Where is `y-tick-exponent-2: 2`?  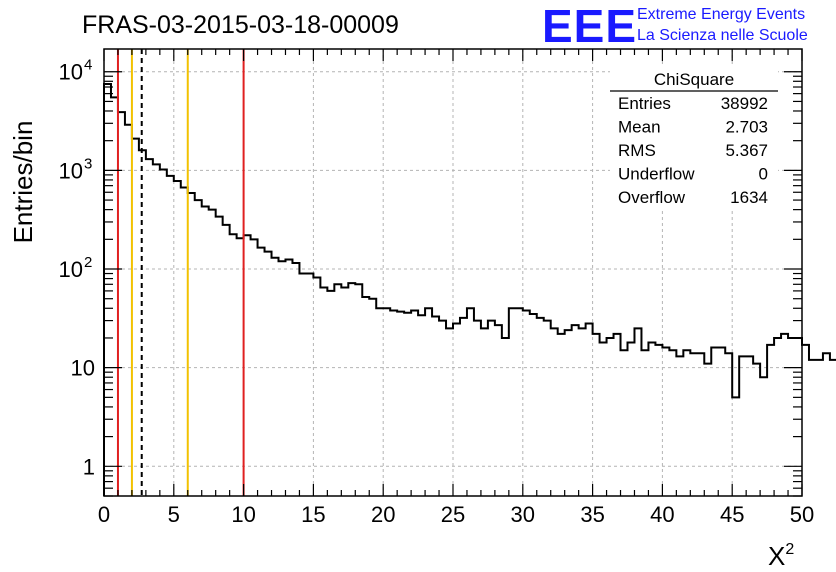
y-tick-exponent-2: 2 is located at coordinates (88, 262).